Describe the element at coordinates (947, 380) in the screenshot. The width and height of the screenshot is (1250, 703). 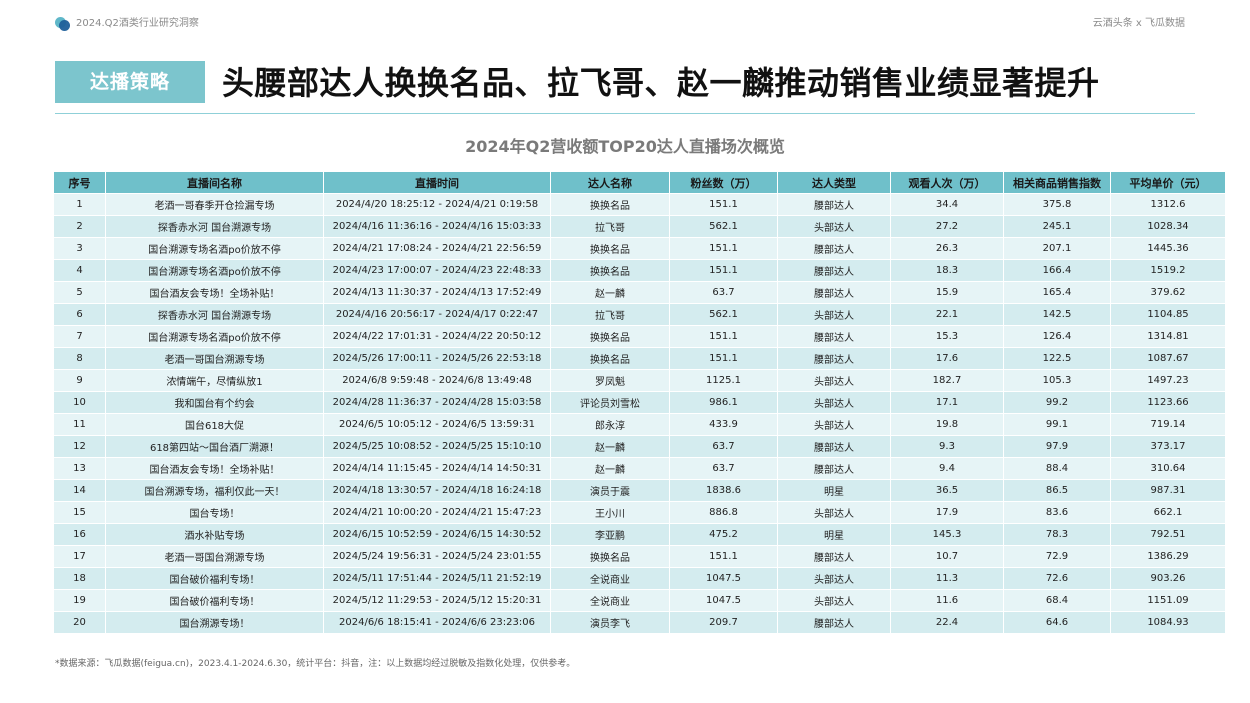
I see `table-cell: 182.7` at that location.